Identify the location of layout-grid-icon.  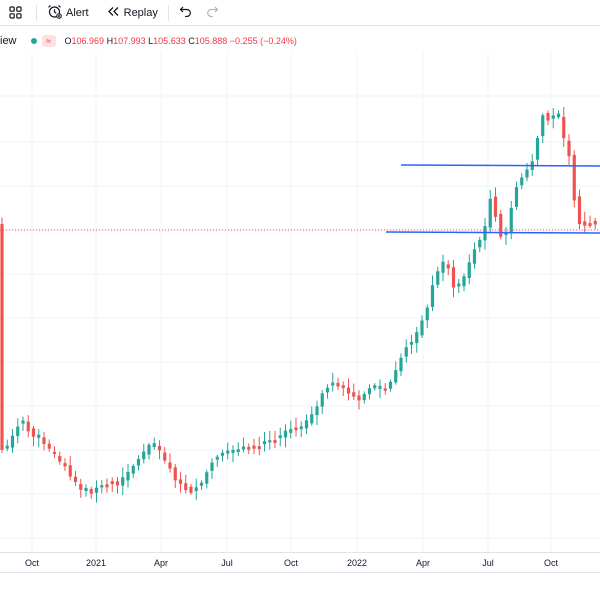
(15, 13).